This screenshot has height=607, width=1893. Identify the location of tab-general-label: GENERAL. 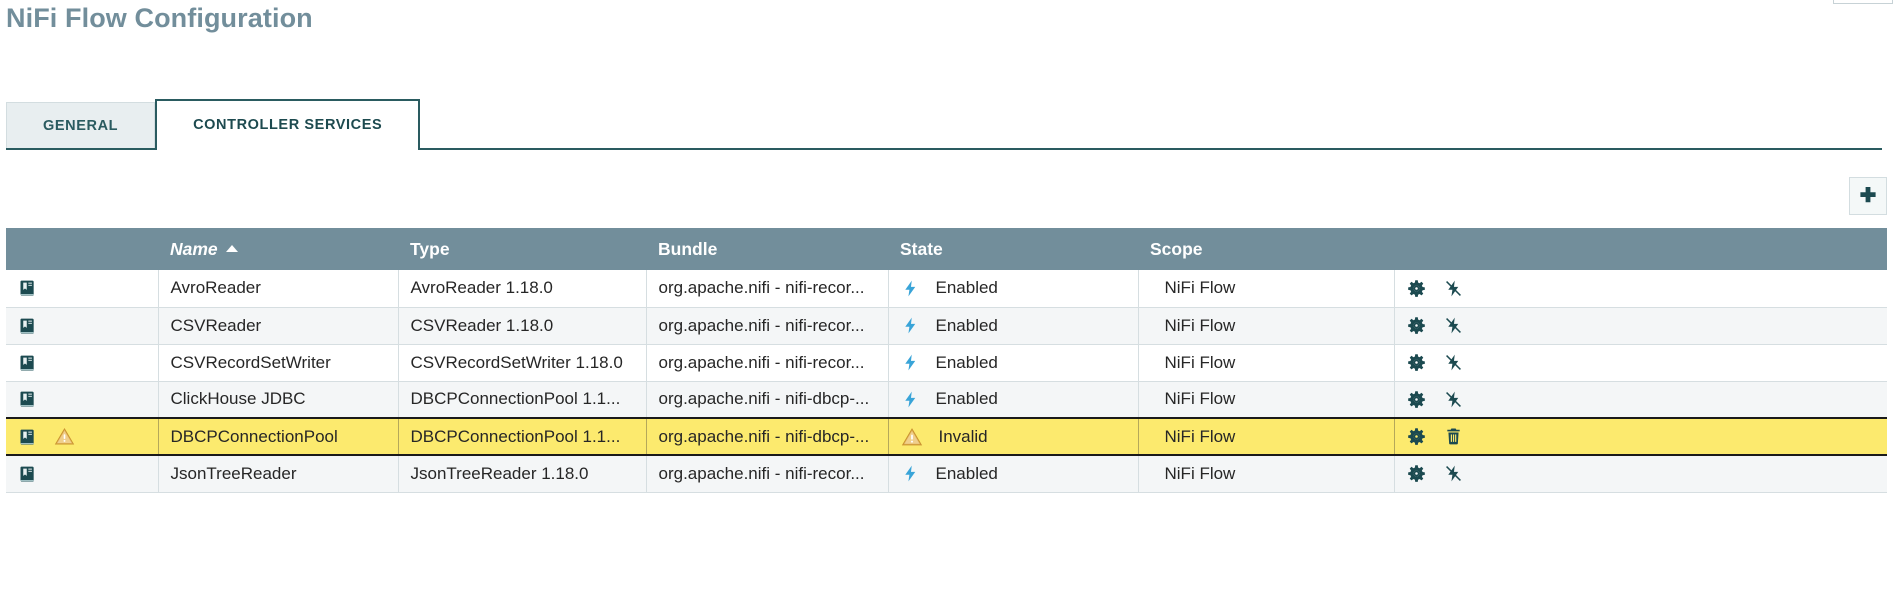
(81, 126).